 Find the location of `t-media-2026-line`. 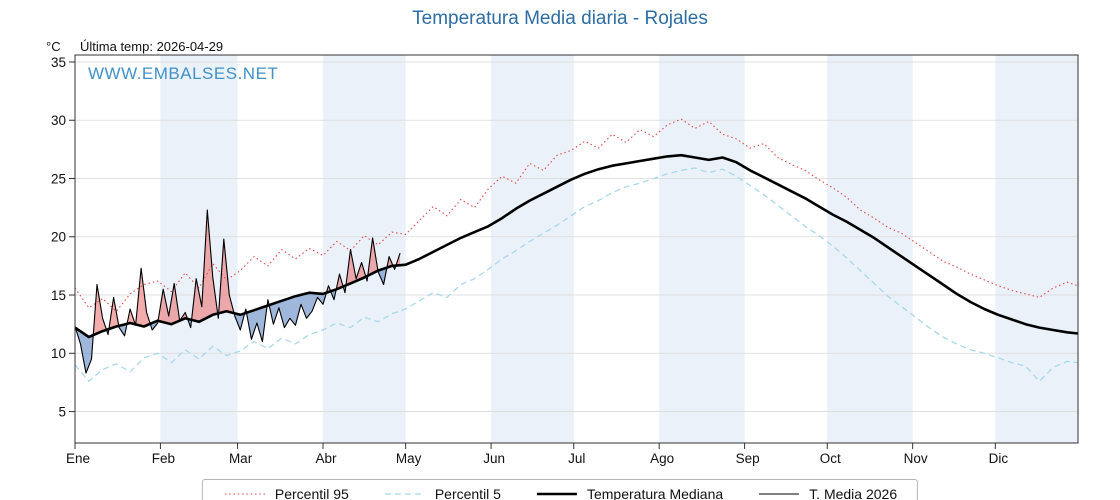

t-media-2026-line is located at coordinates (237, 291).